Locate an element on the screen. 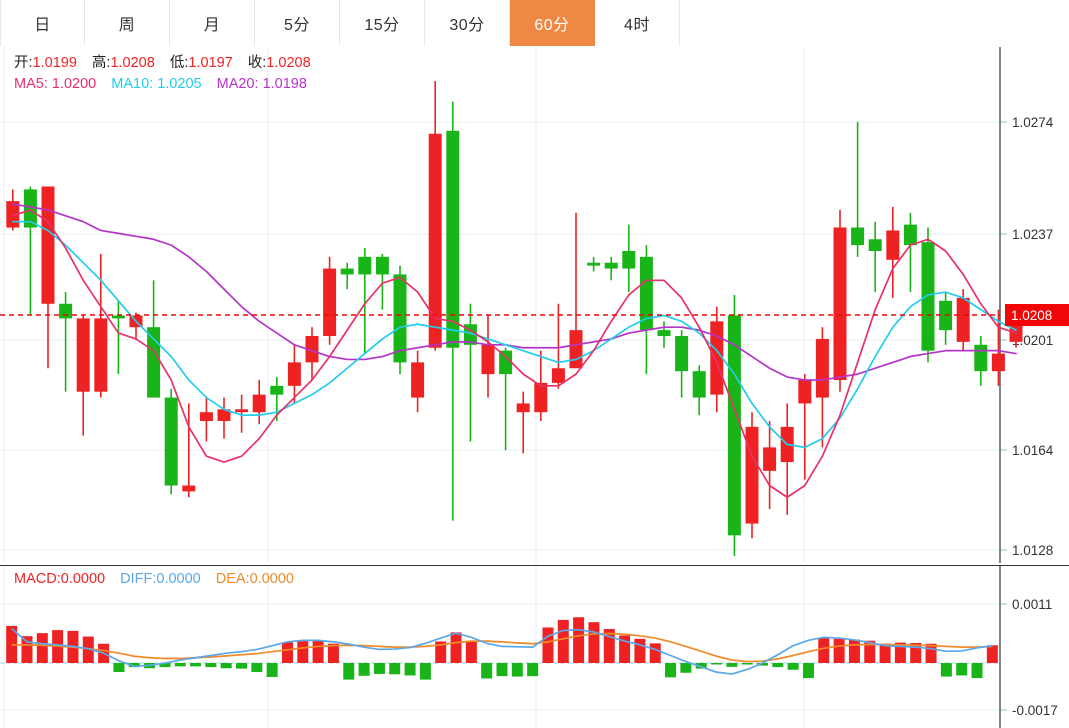 The width and height of the screenshot is (1069, 728). tab-5min: 5分 is located at coordinates (297, 23).